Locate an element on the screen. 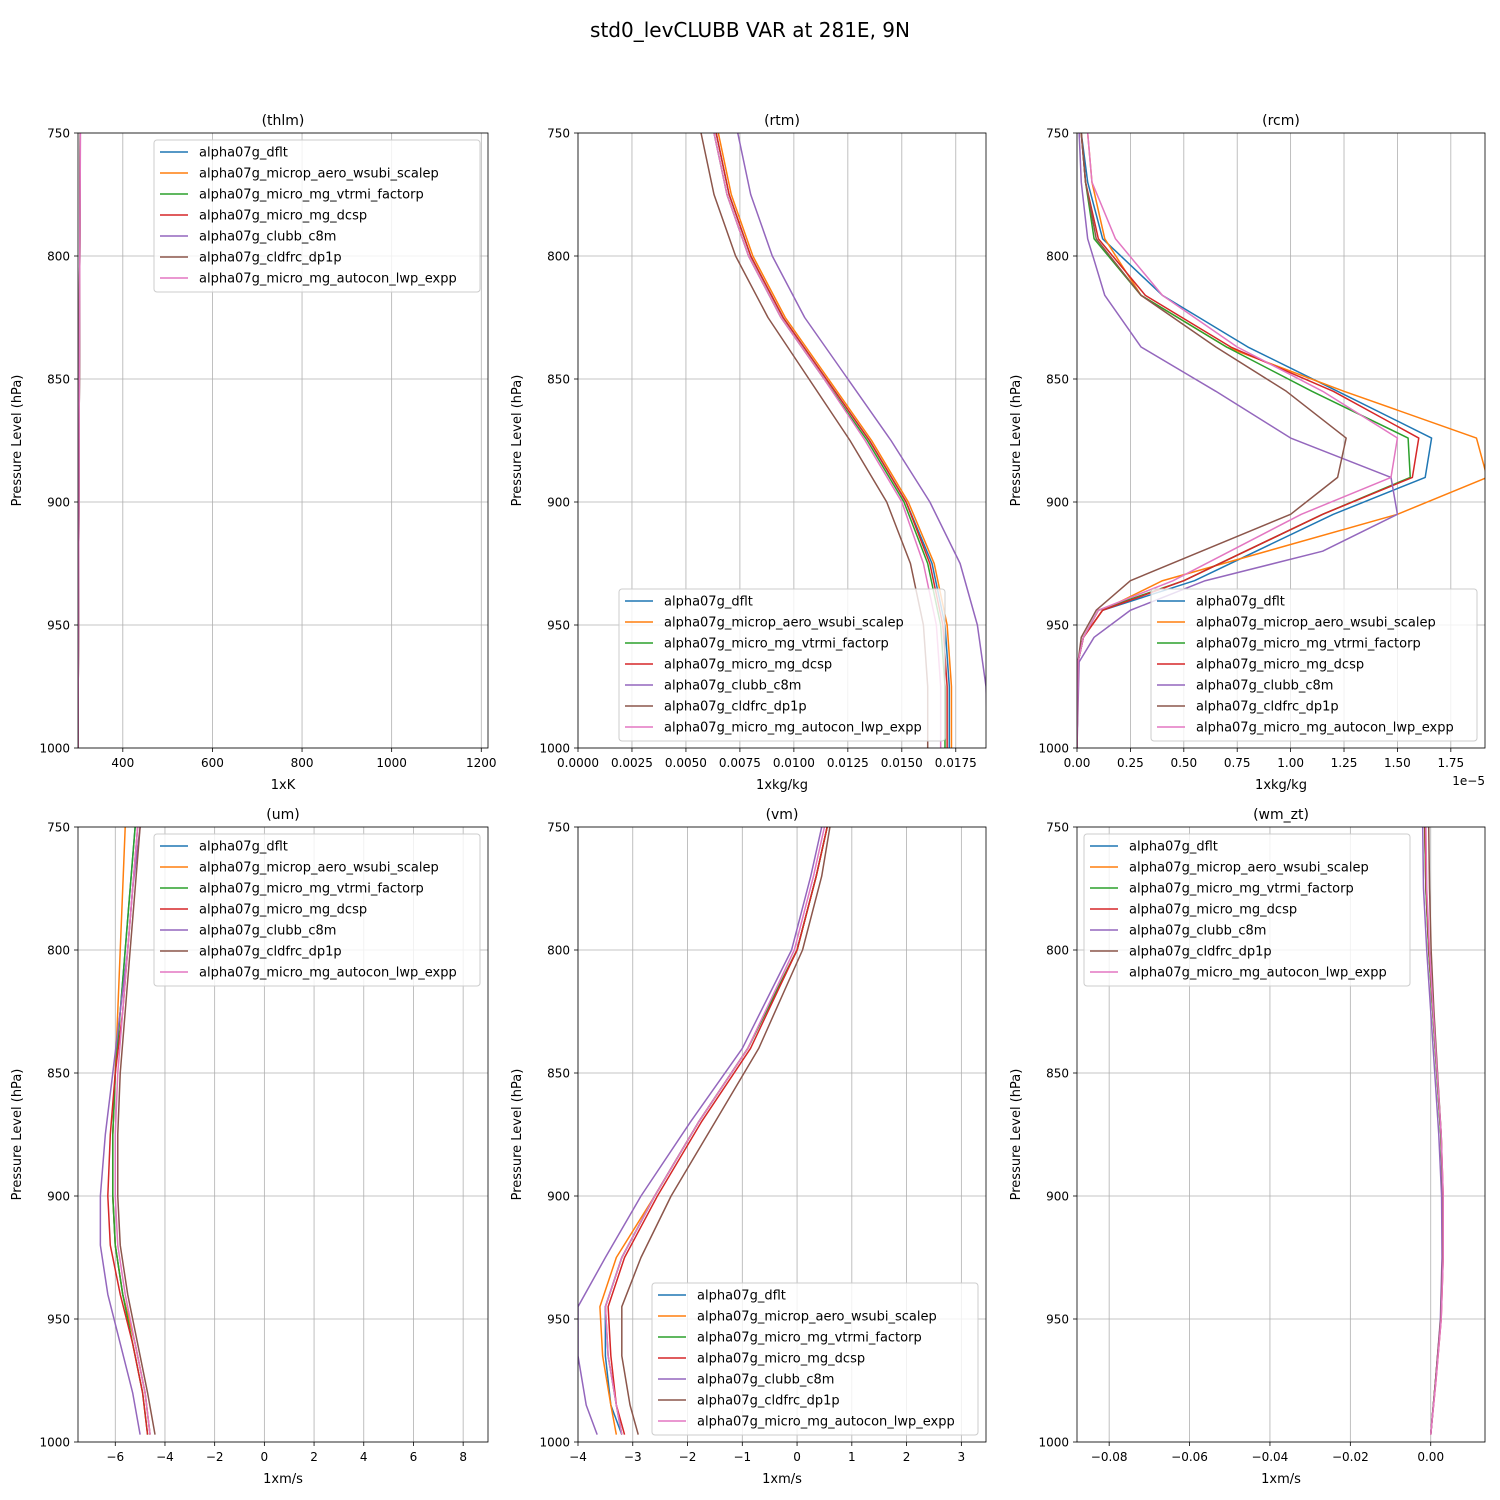 This screenshot has height=1500, width=1500. x-tick-label: 0.0025 is located at coordinates (632, 763).